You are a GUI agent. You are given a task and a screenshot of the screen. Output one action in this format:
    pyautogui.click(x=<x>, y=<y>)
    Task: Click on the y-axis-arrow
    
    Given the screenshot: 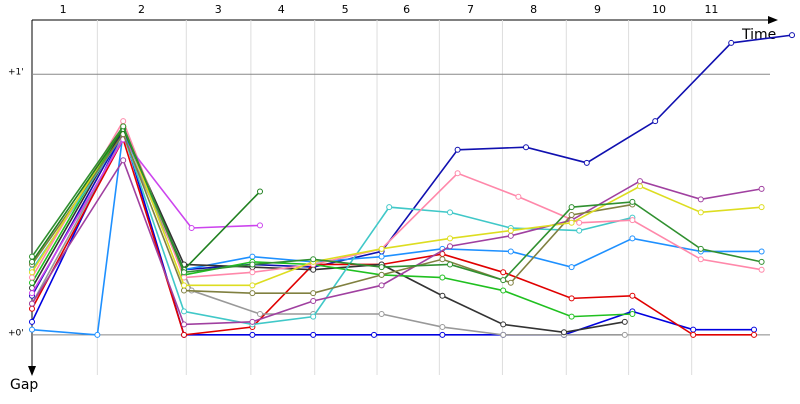 What is the action you would take?
    pyautogui.click(x=32, y=371)
    